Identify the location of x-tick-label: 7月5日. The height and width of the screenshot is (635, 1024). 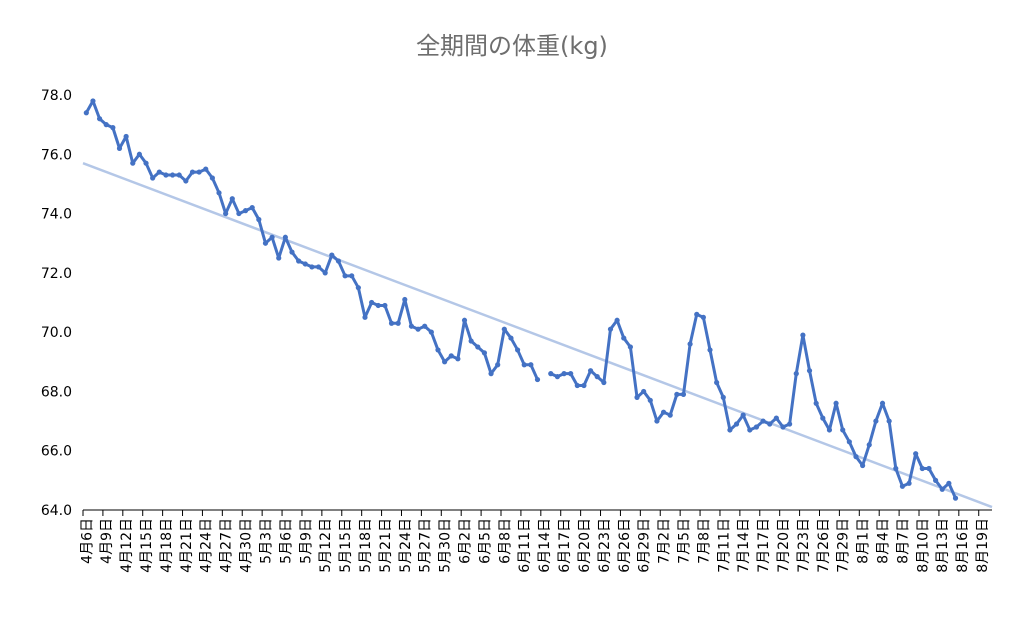
(684, 541).